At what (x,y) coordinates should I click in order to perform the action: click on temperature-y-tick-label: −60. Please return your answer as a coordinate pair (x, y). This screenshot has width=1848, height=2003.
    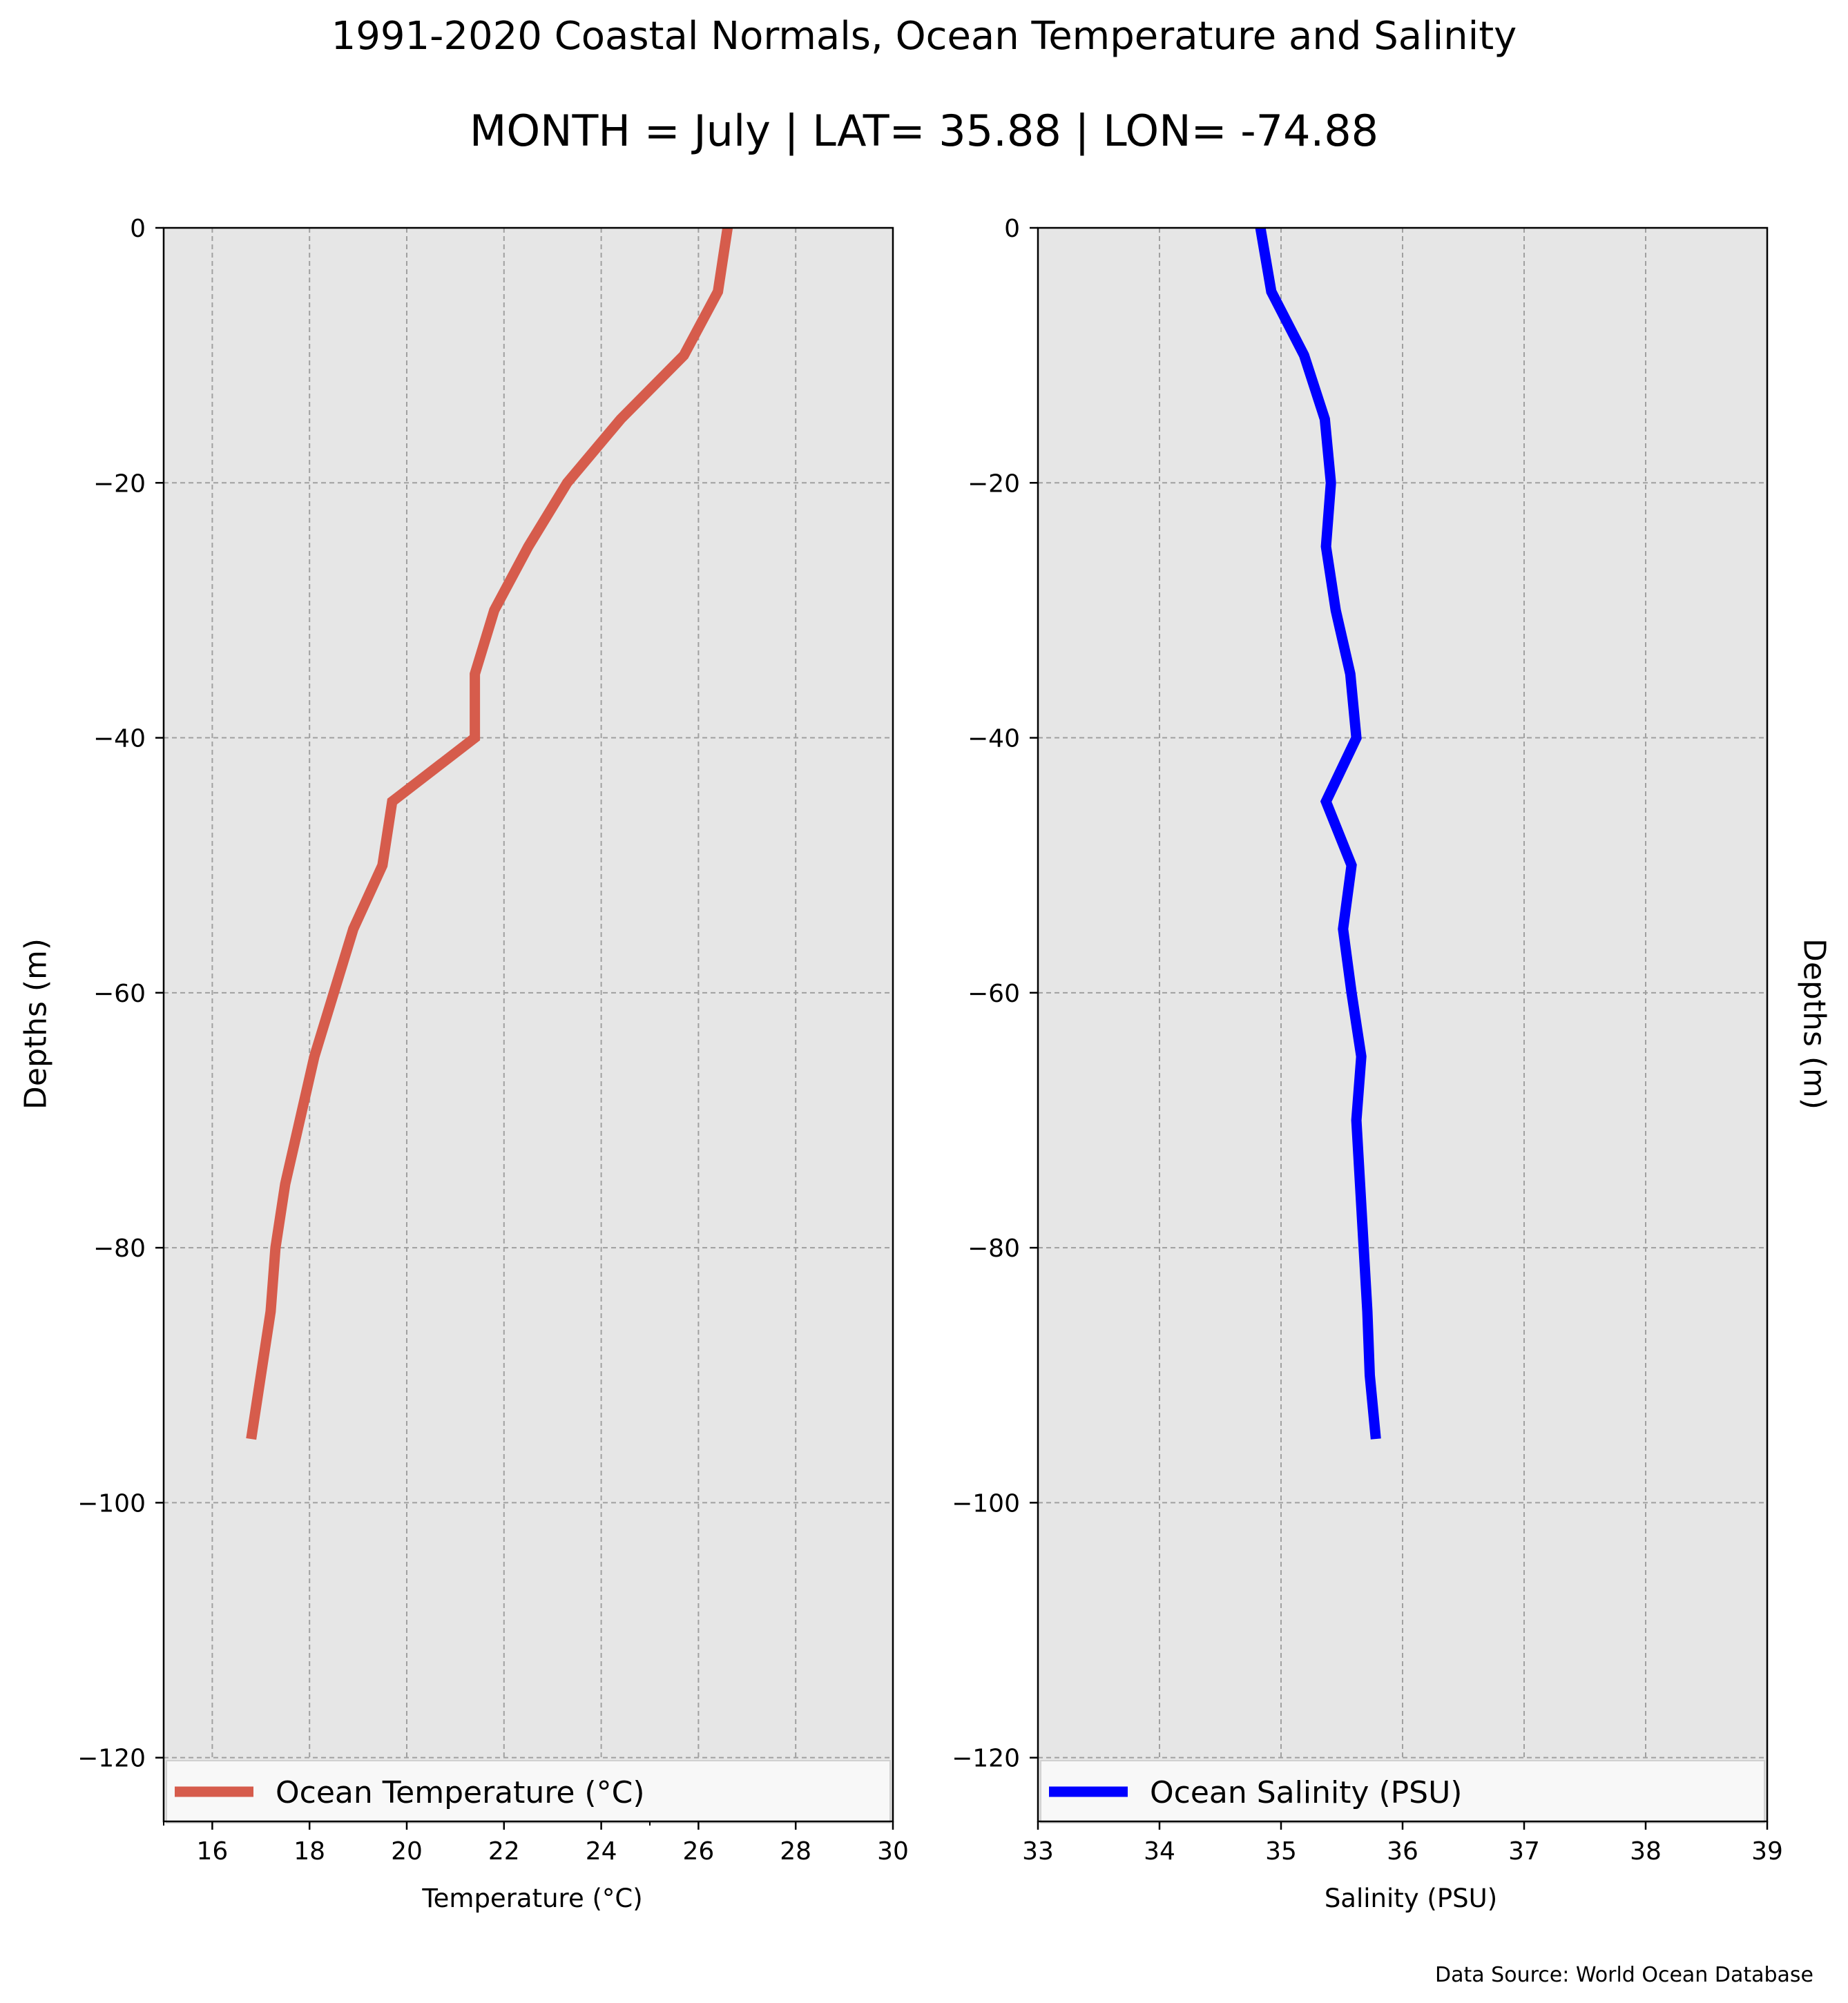
    Looking at the image, I should click on (119, 994).